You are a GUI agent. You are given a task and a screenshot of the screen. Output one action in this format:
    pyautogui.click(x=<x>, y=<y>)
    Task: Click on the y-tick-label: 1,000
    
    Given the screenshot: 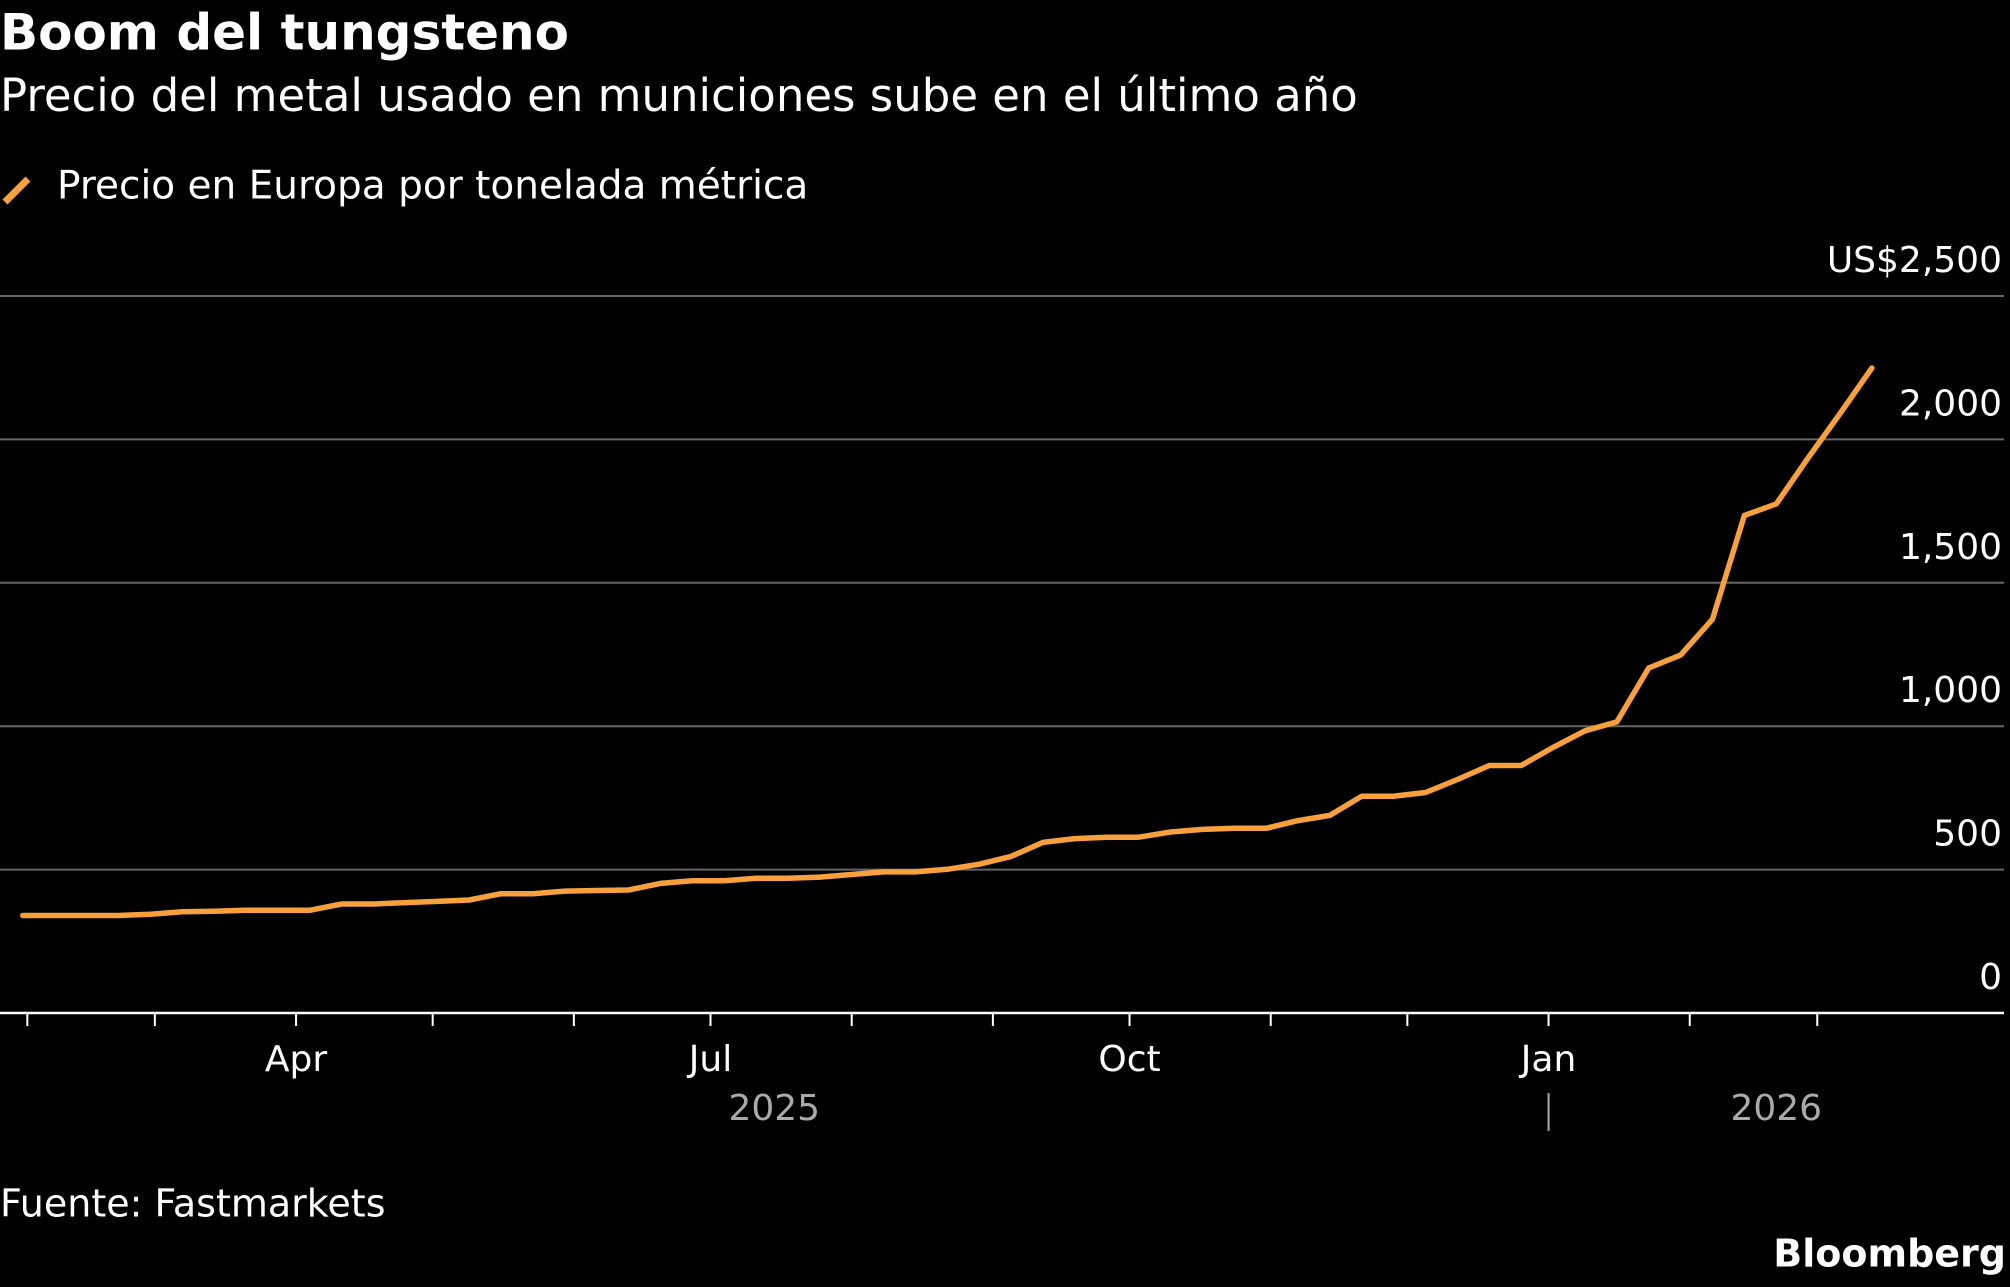 What is the action you would take?
    pyautogui.click(x=1950, y=690)
    